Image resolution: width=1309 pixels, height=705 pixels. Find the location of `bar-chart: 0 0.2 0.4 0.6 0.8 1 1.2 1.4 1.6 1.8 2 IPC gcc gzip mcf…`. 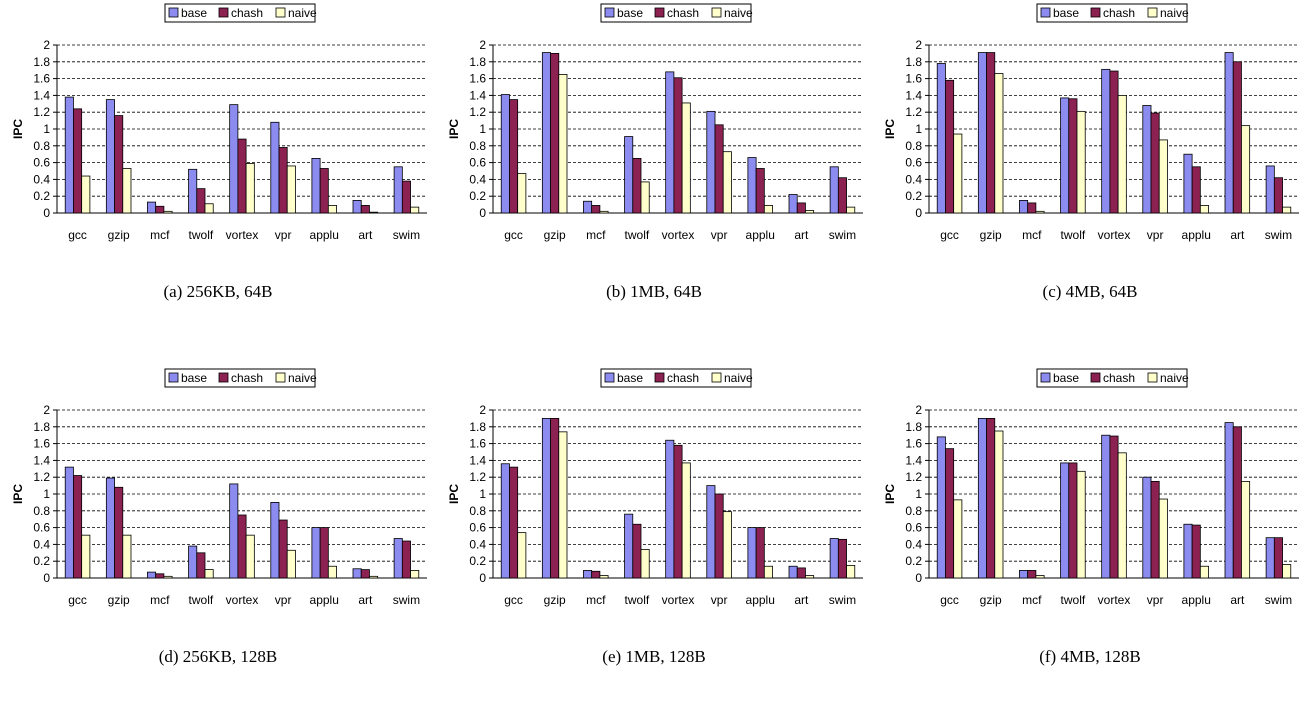

bar-chart: 0 0.2 0.4 0.6 0.8 1 1.2 1.4 1.6 1.8 2 IPC gcc gzip mcf… is located at coordinates (655, 487).